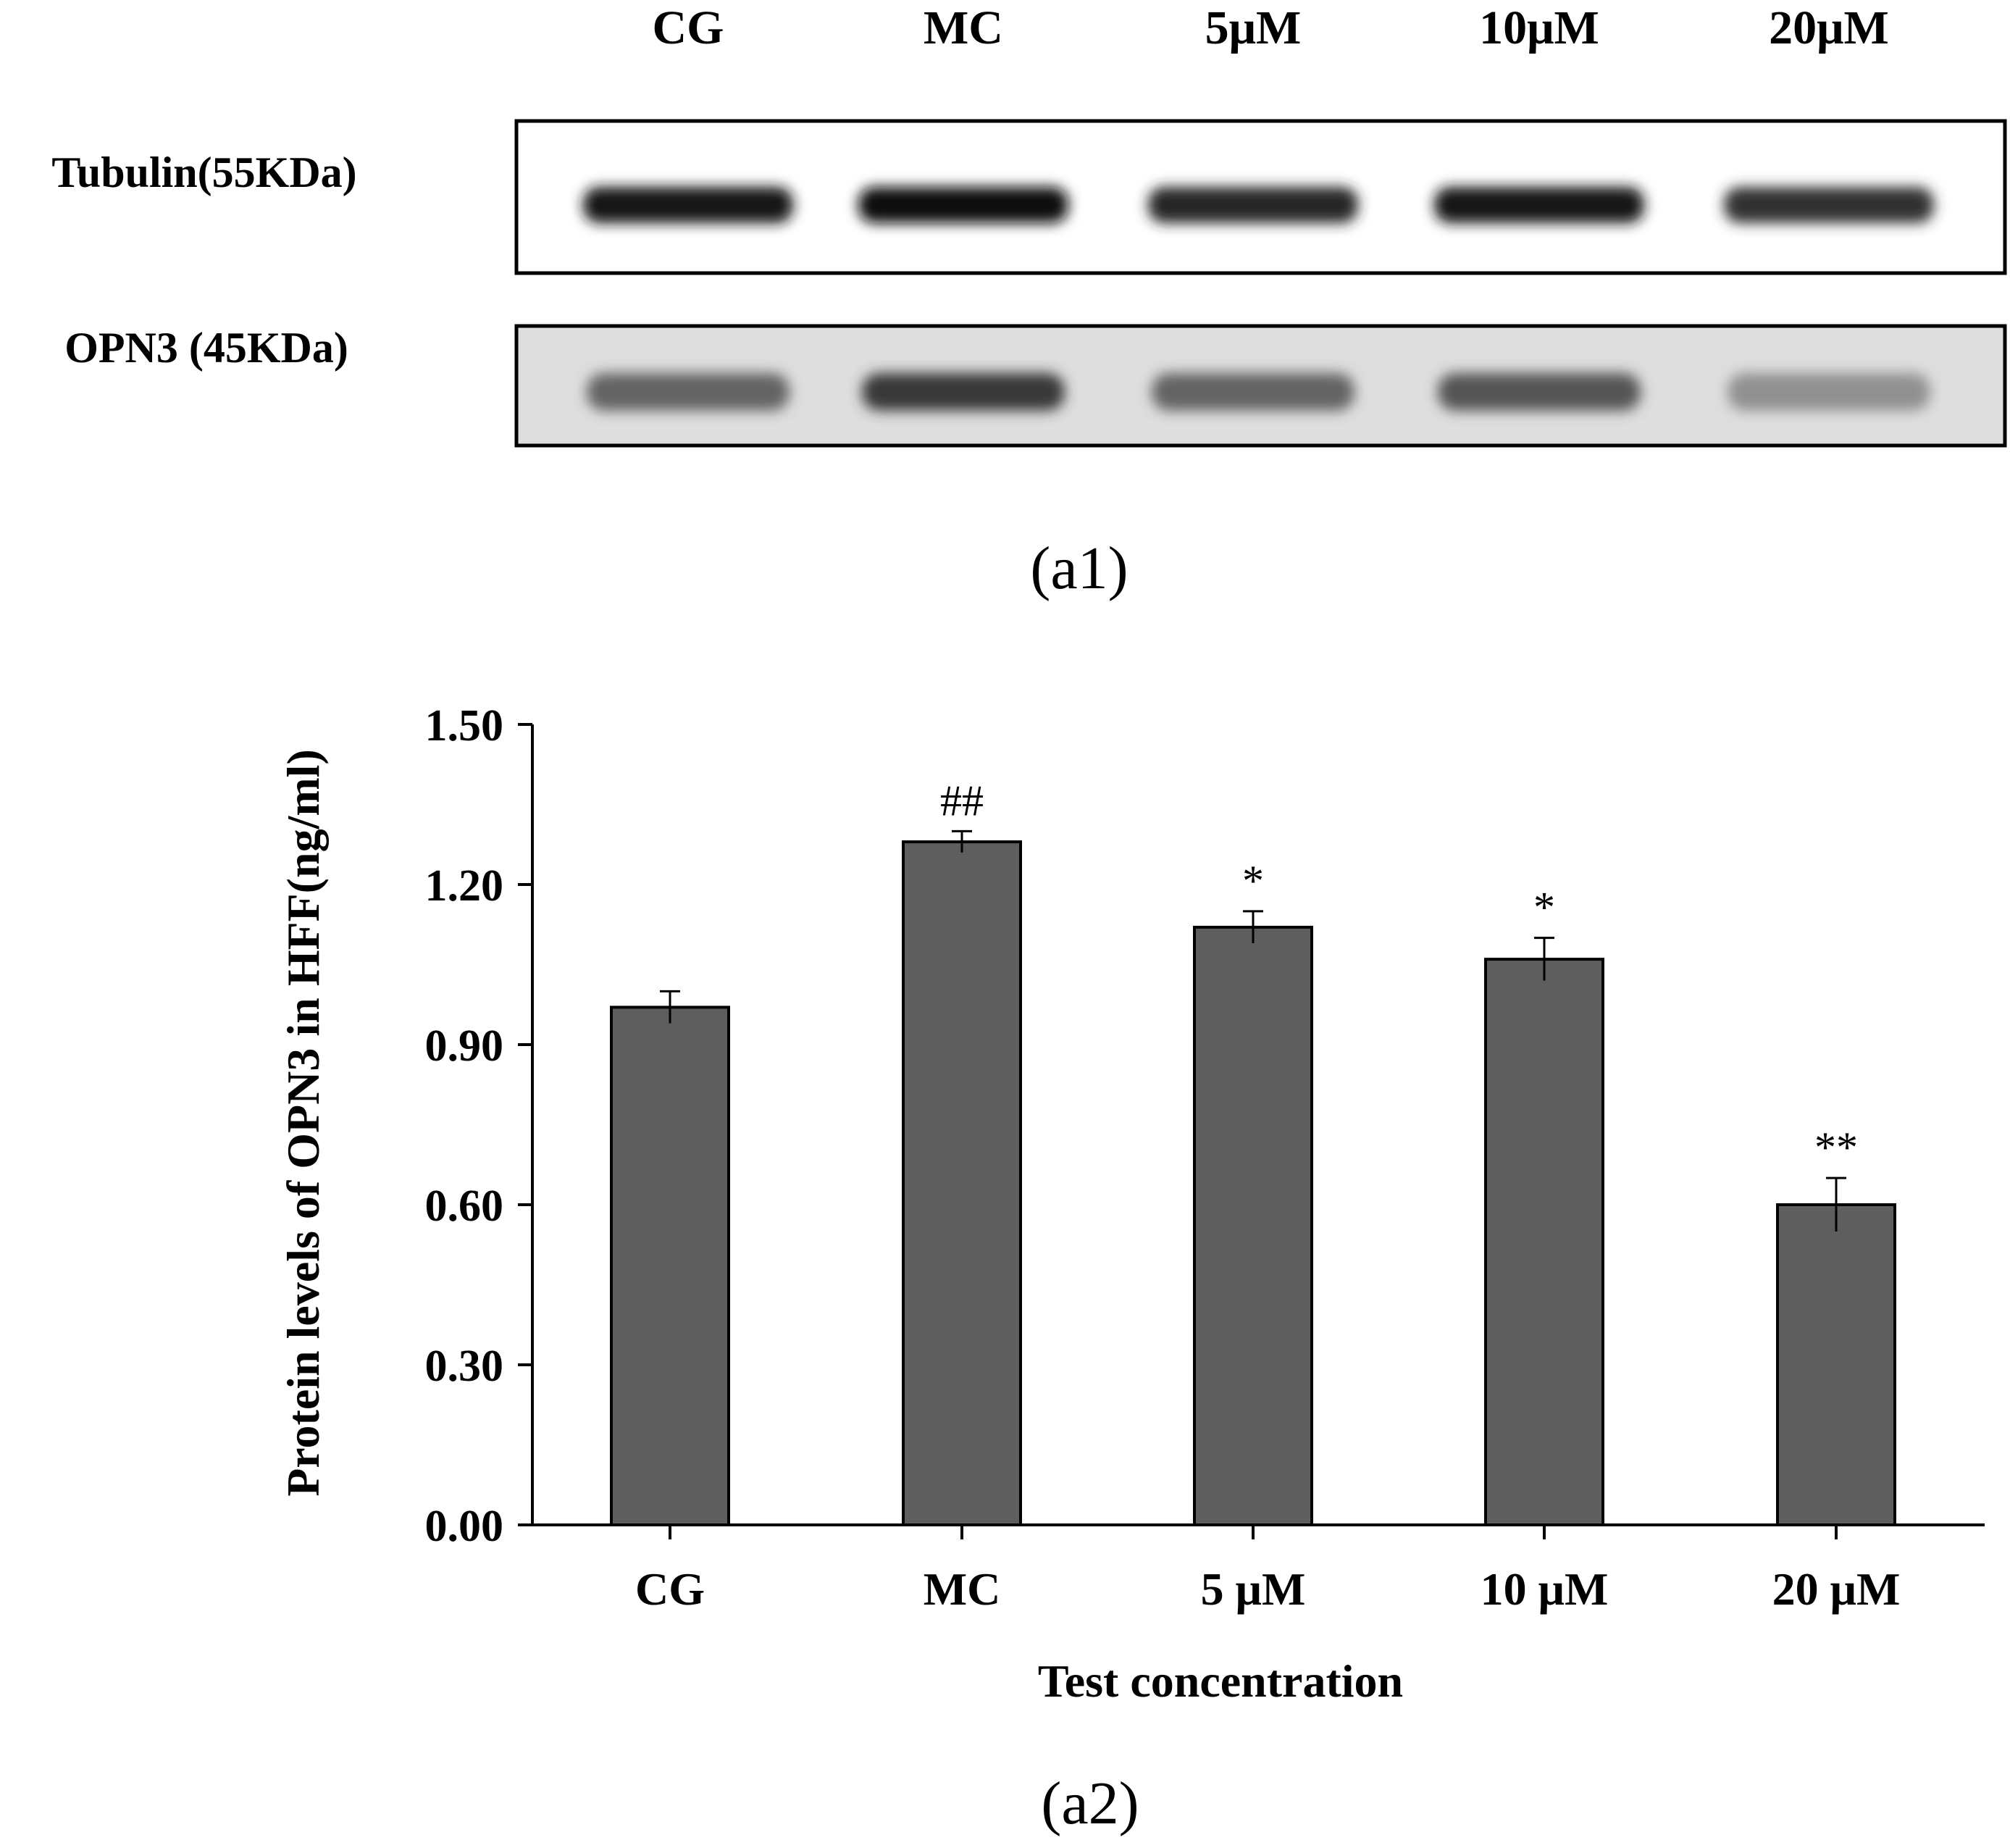 The image size is (2010, 1848). What do you see at coordinates (1539, 27) in the screenshot?
I see `lane-label: 10μM` at bounding box center [1539, 27].